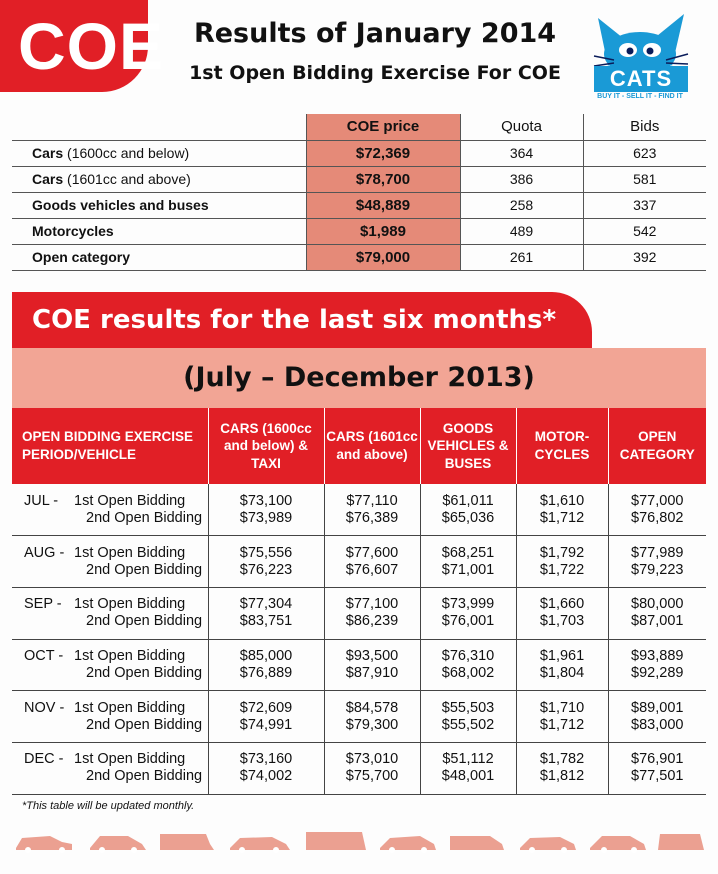 The image size is (718, 874). I want to click on coe-price: $72,369, so click(383, 153).